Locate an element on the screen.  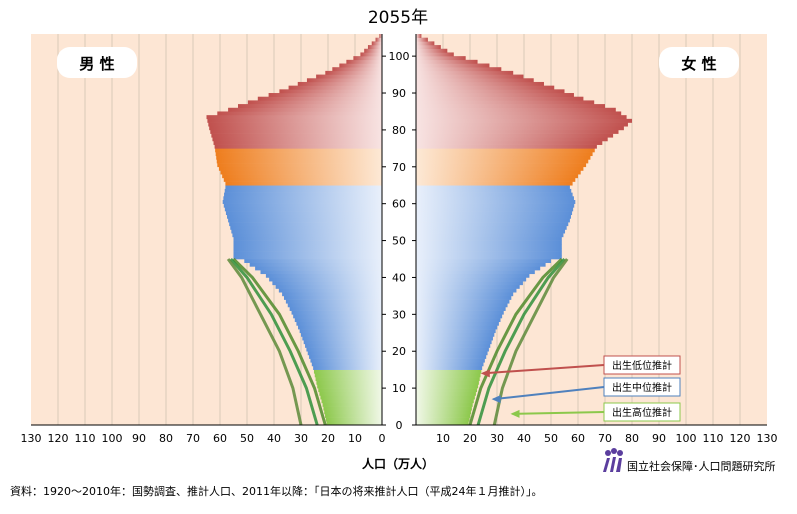
population-tick-label: 110 is located at coordinates (713, 438).